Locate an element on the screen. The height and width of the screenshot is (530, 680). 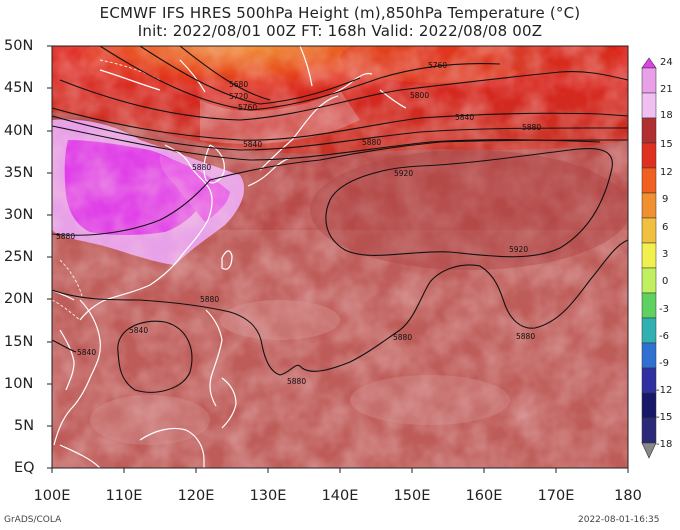
svg-text: 5800 is located at coordinates (419, 95).